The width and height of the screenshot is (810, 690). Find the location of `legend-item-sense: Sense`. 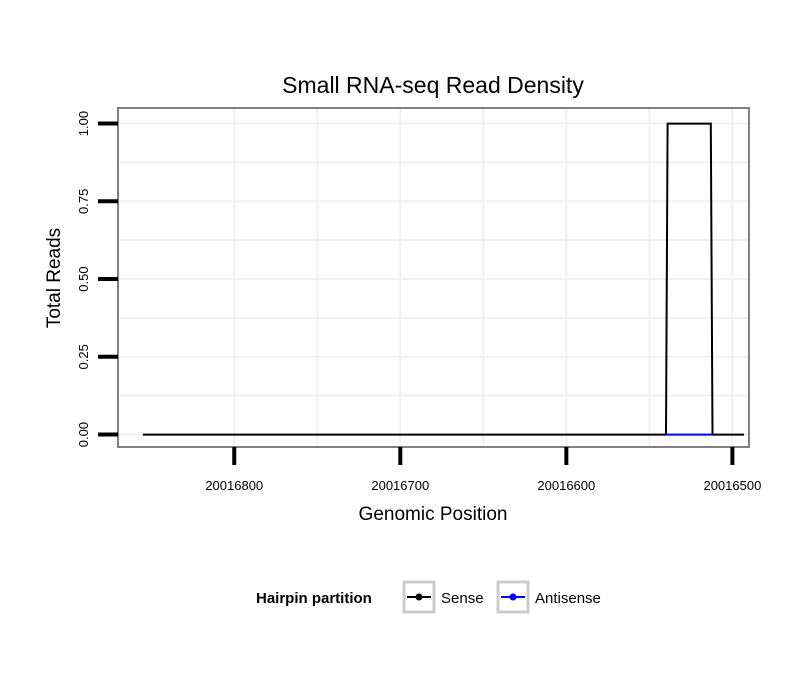

legend-item-sense: Sense is located at coordinates (443, 597).